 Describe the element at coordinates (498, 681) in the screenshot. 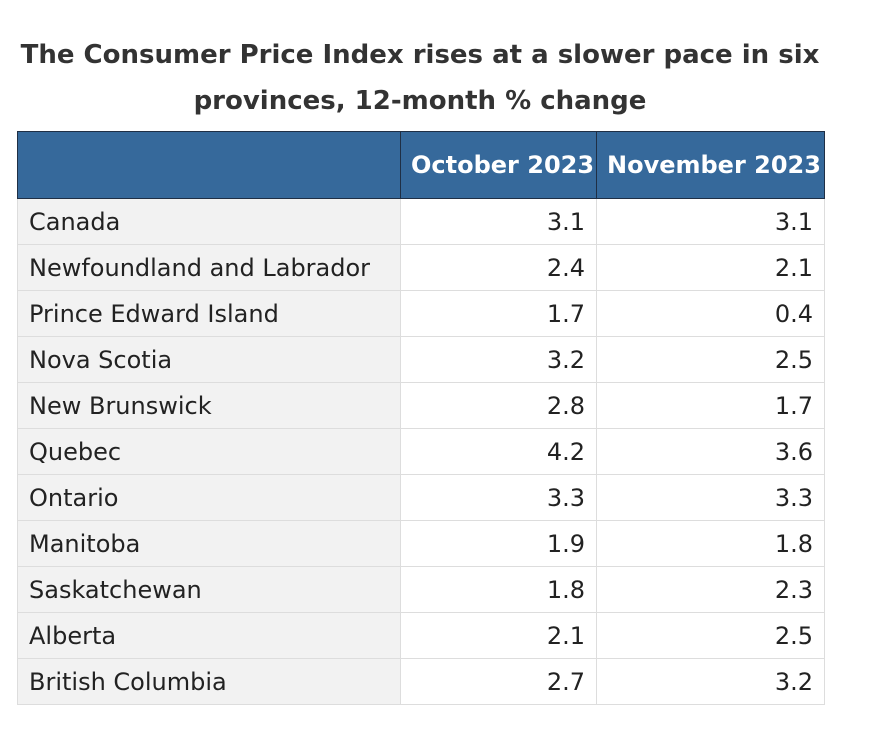

I see `value-cell: 2.7` at that location.